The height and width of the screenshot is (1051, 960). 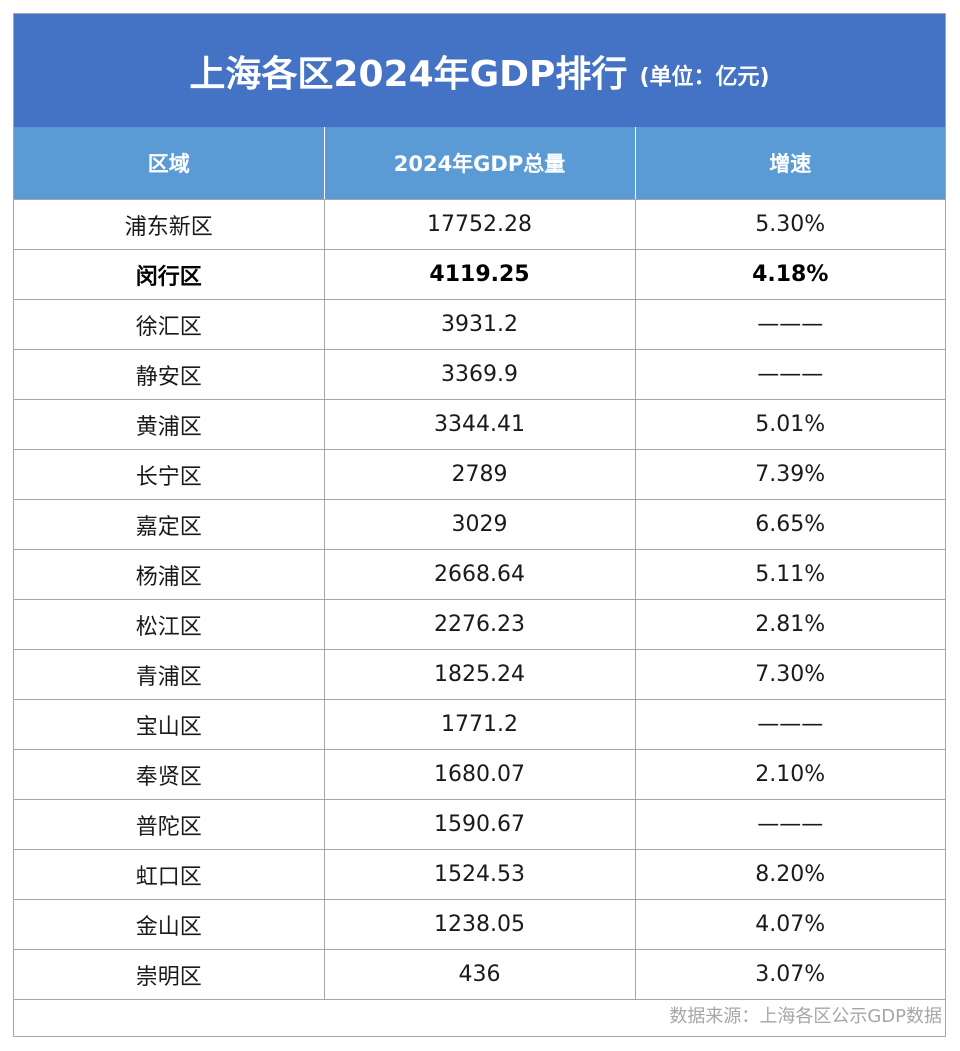 I want to click on growth-cell: 2.81%, so click(x=790, y=624).